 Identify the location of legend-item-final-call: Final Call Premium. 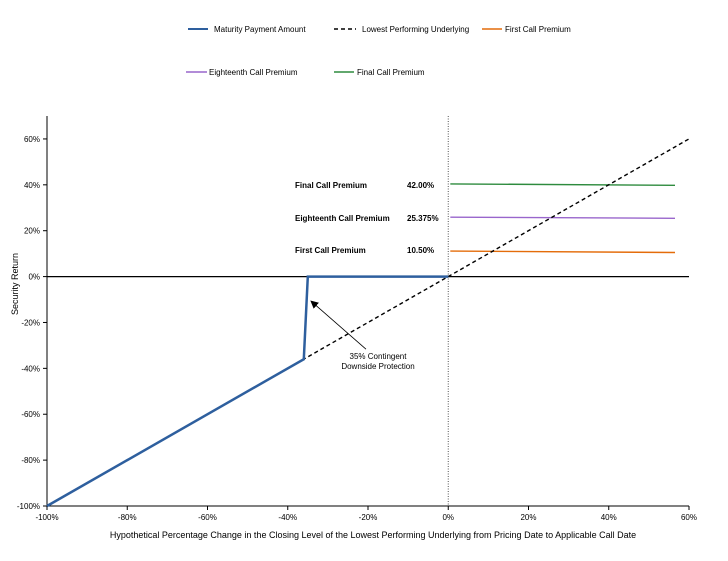
(379, 72).